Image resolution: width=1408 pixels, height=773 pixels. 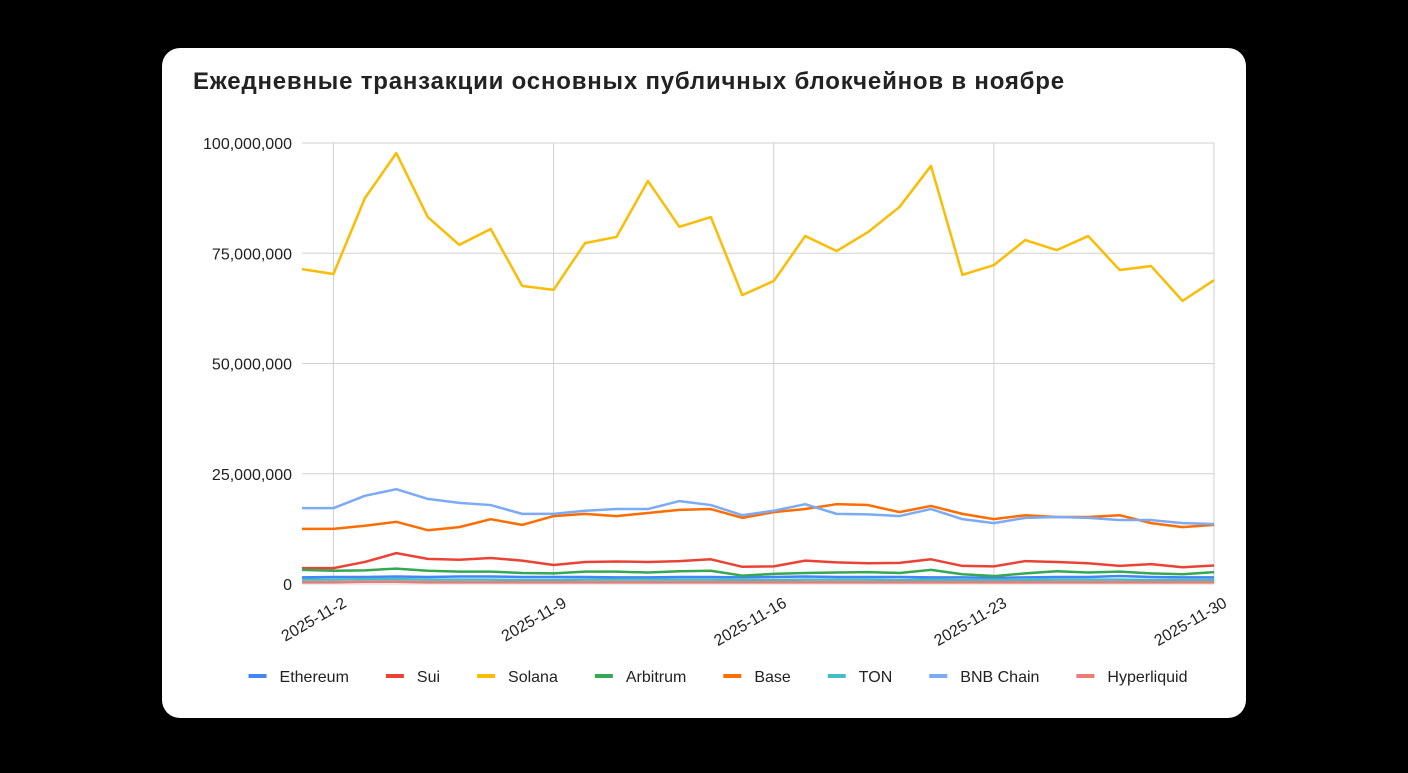 What do you see at coordinates (656, 677) in the screenshot?
I see `legend-label: Arbitrum` at bounding box center [656, 677].